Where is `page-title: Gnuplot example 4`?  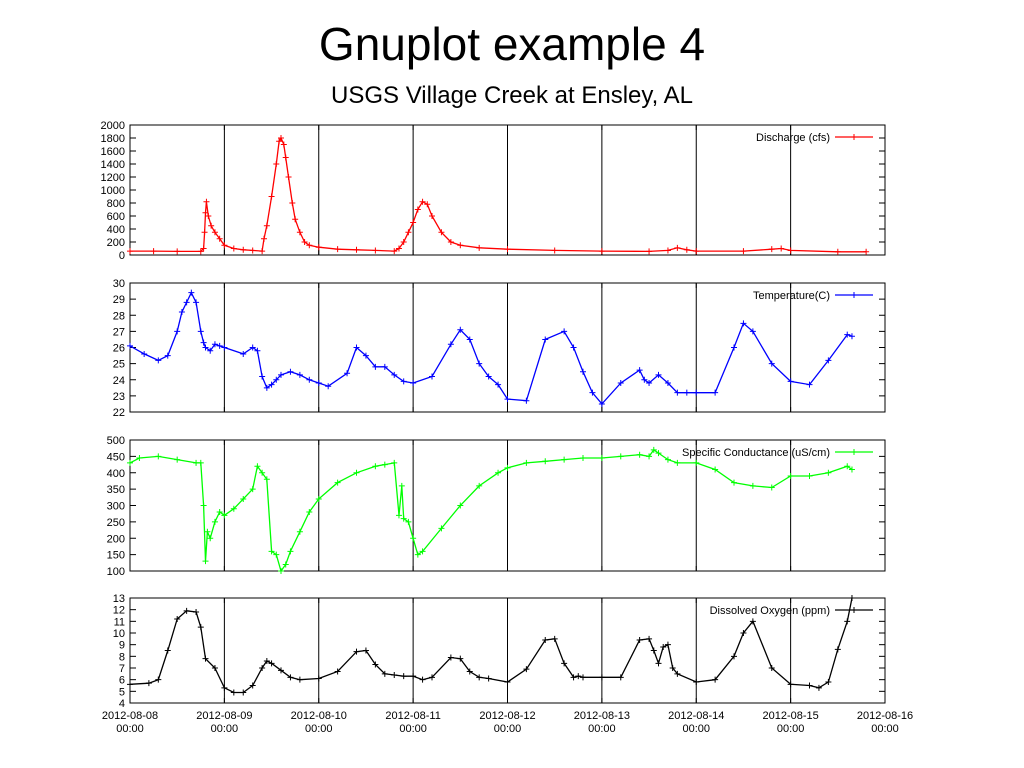 page-title: Gnuplot example 4 is located at coordinates (512, 44).